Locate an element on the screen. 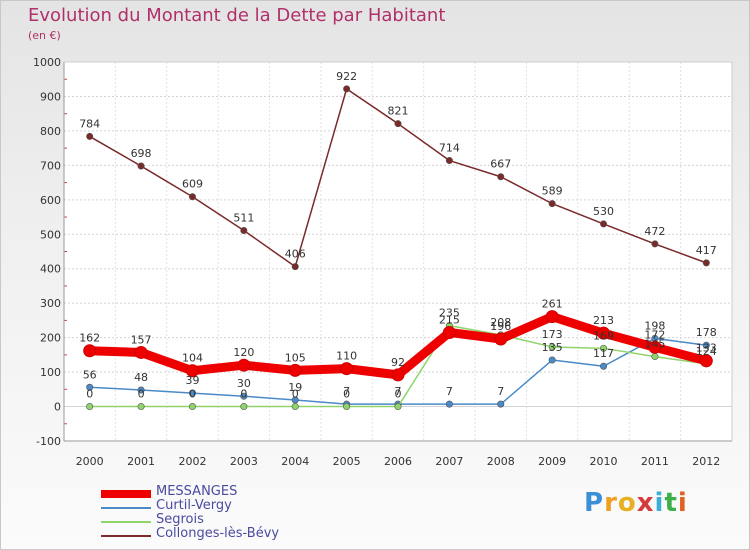  legend-swatch-curtil-vergy is located at coordinates (126, 508).